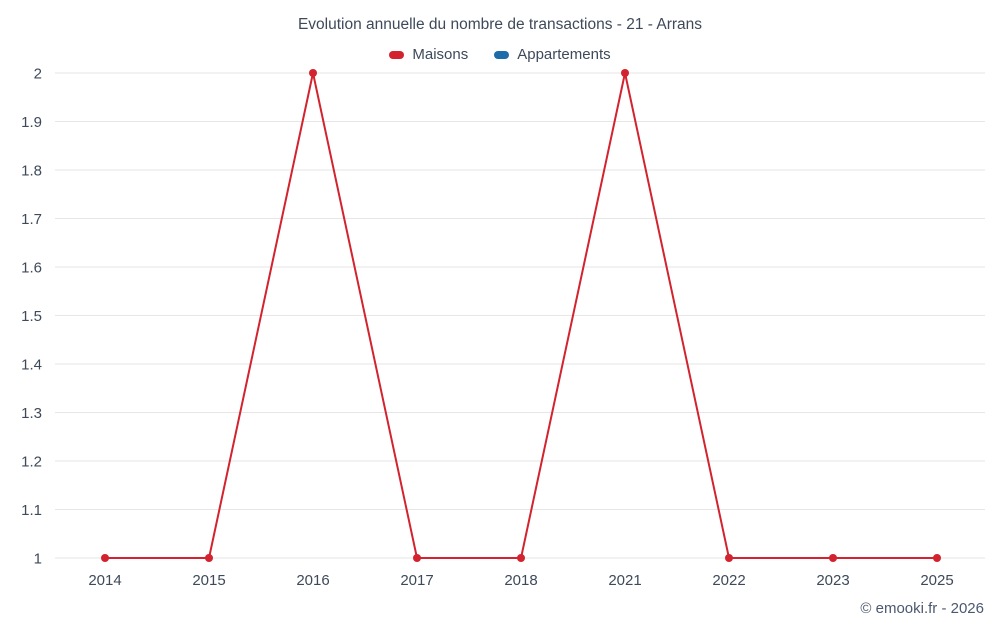  What do you see at coordinates (104, 580) in the screenshot?
I see `x-axis-tick-label: 2014` at bounding box center [104, 580].